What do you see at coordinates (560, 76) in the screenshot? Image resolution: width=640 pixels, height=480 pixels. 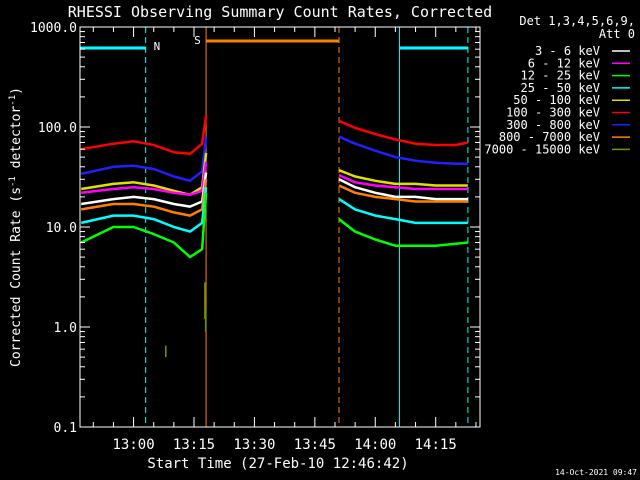 I see `legend-entry-label: 12 - 25 keV` at bounding box center [560, 76].